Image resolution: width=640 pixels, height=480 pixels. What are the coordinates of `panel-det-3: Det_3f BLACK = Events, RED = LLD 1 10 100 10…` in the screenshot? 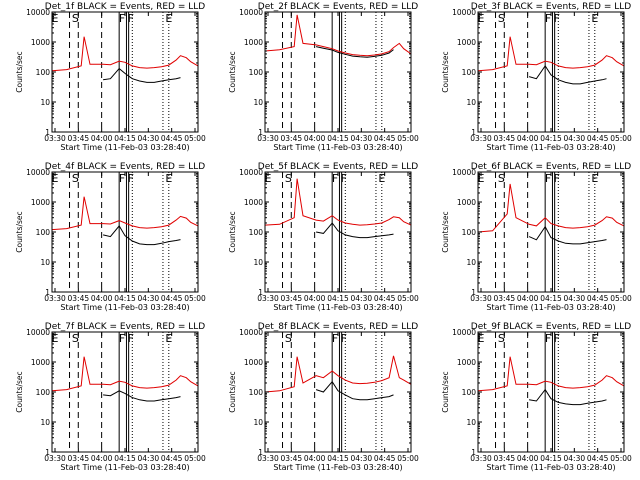 It's located at (536, 77).